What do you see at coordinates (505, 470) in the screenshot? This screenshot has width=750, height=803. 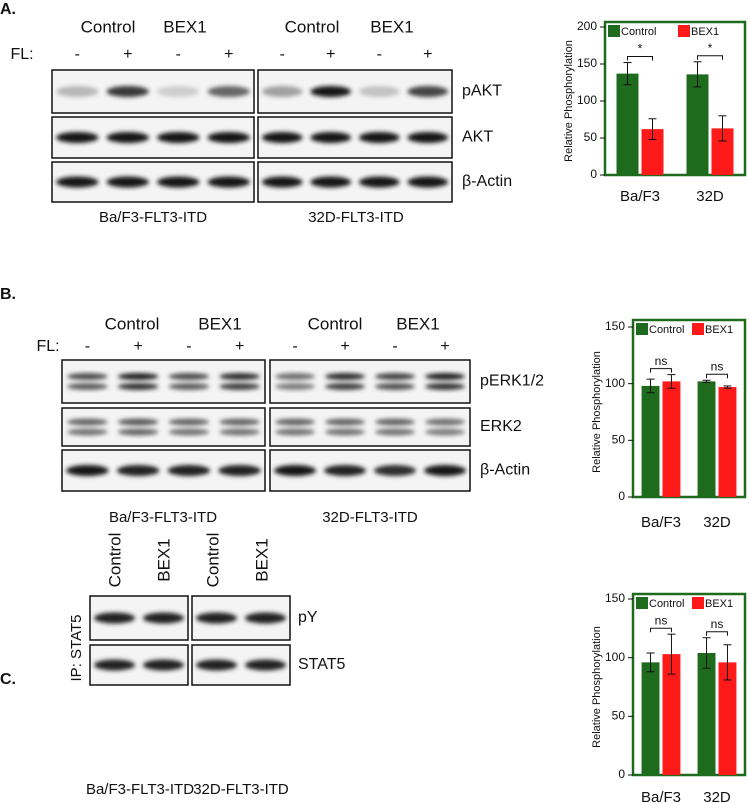 I see `row-label: β-Actin` at bounding box center [505, 470].